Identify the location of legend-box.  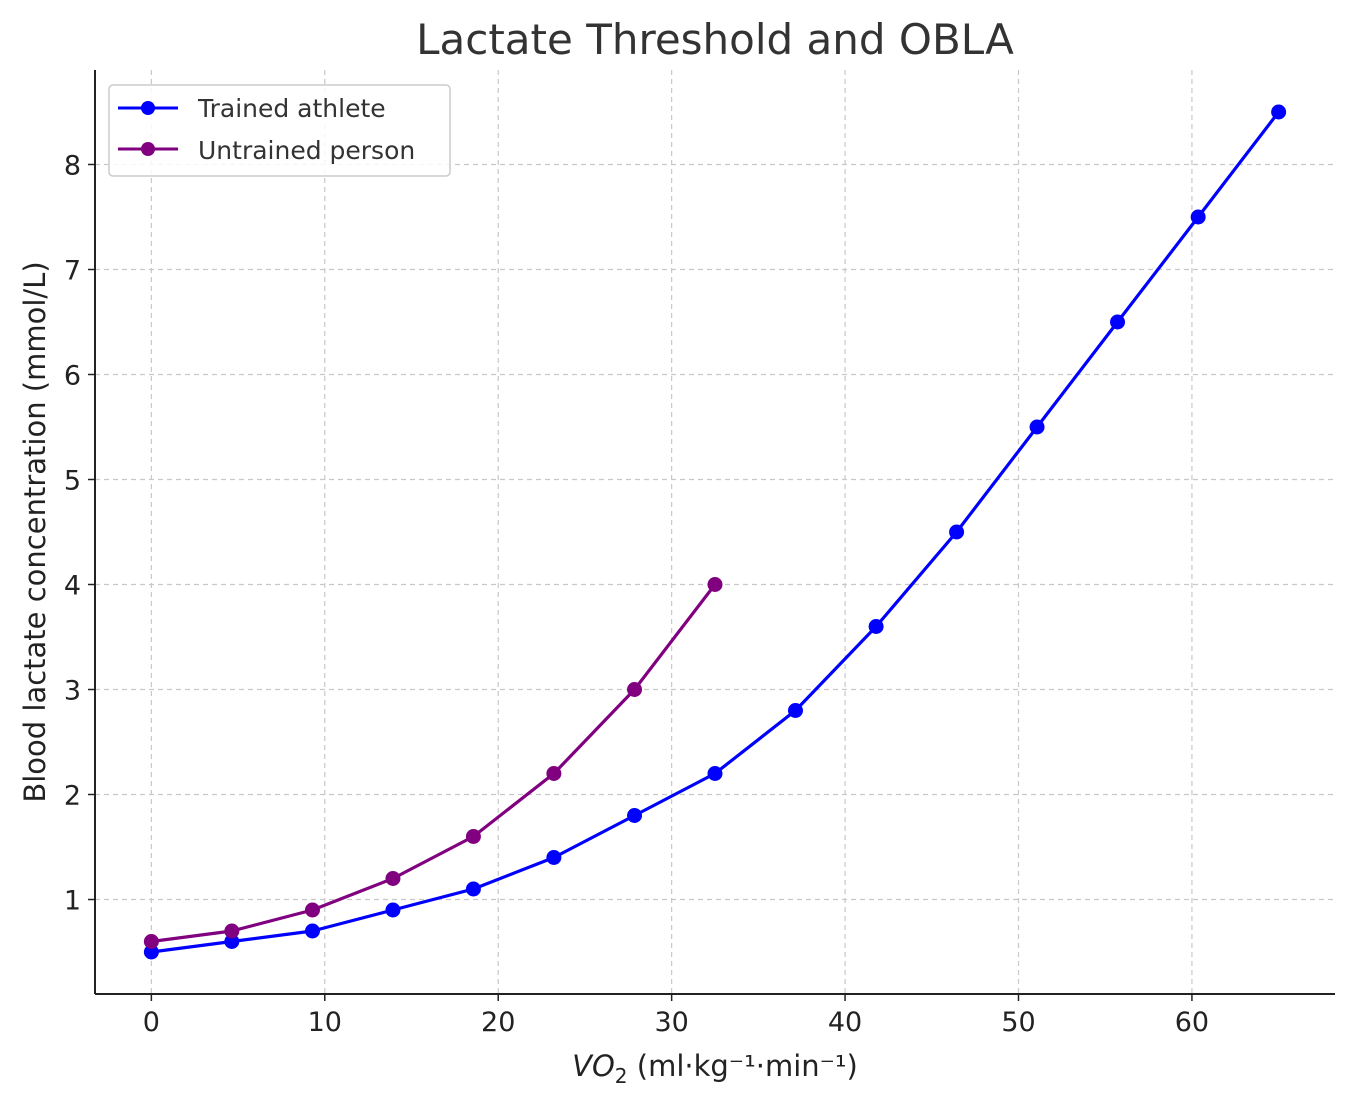
(279, 130).